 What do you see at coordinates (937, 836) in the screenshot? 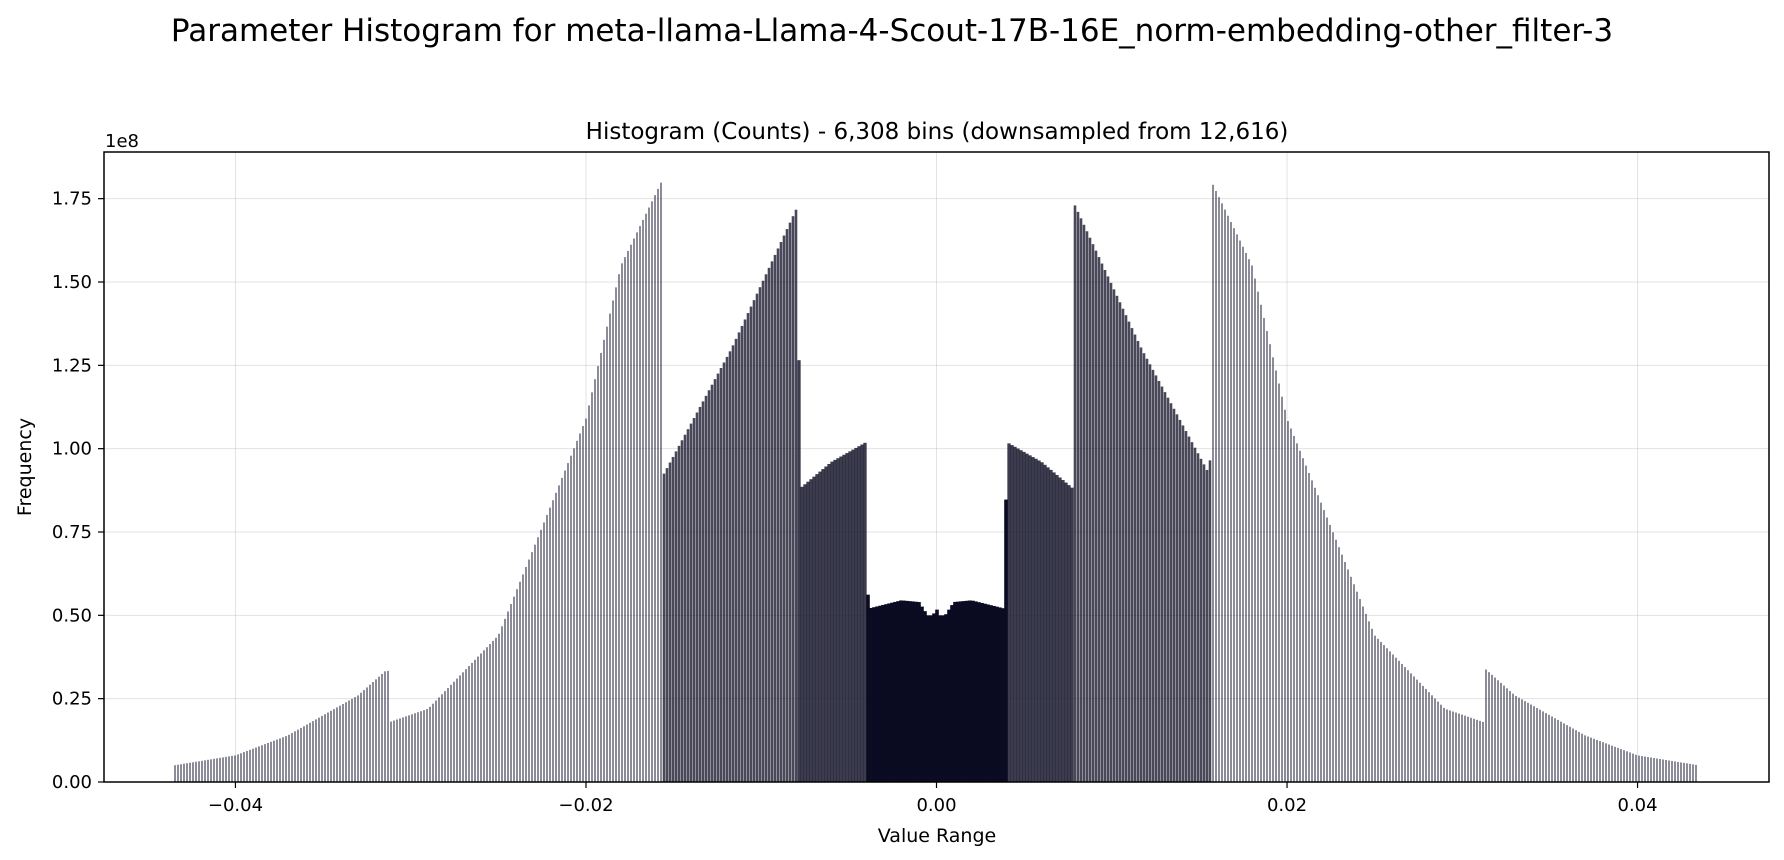
I see `x-axis-label: Value Range` at bounding box center [937, 836].